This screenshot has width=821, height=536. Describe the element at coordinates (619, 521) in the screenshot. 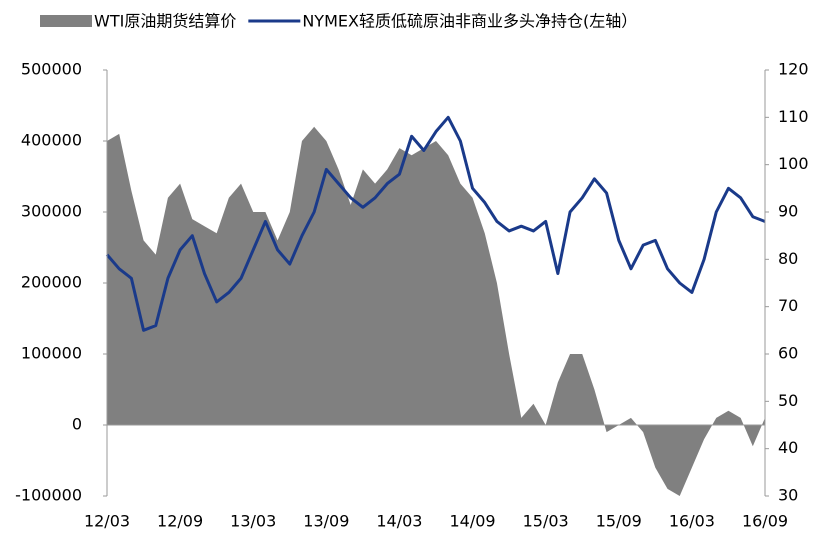

I see `x-tick-label: 15/09` at that location.